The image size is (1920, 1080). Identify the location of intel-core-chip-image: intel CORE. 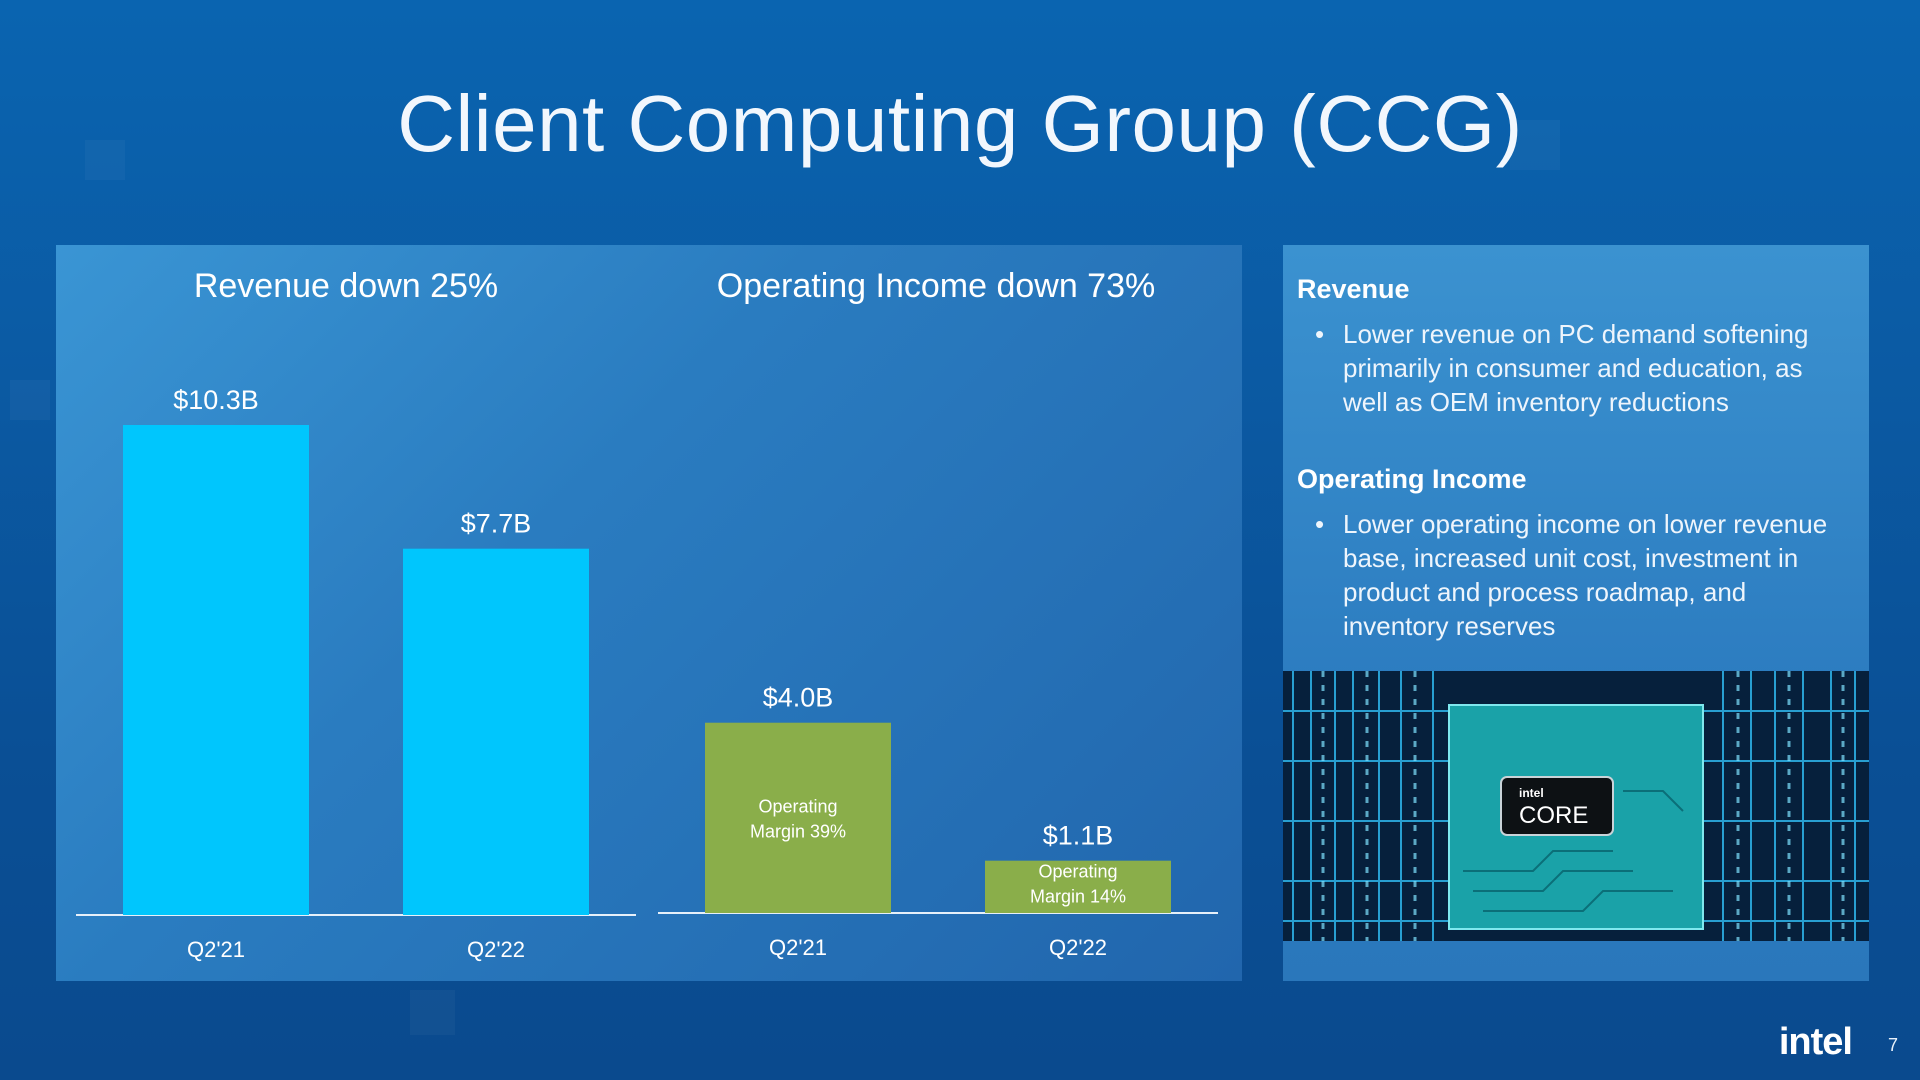
(1576, 806).